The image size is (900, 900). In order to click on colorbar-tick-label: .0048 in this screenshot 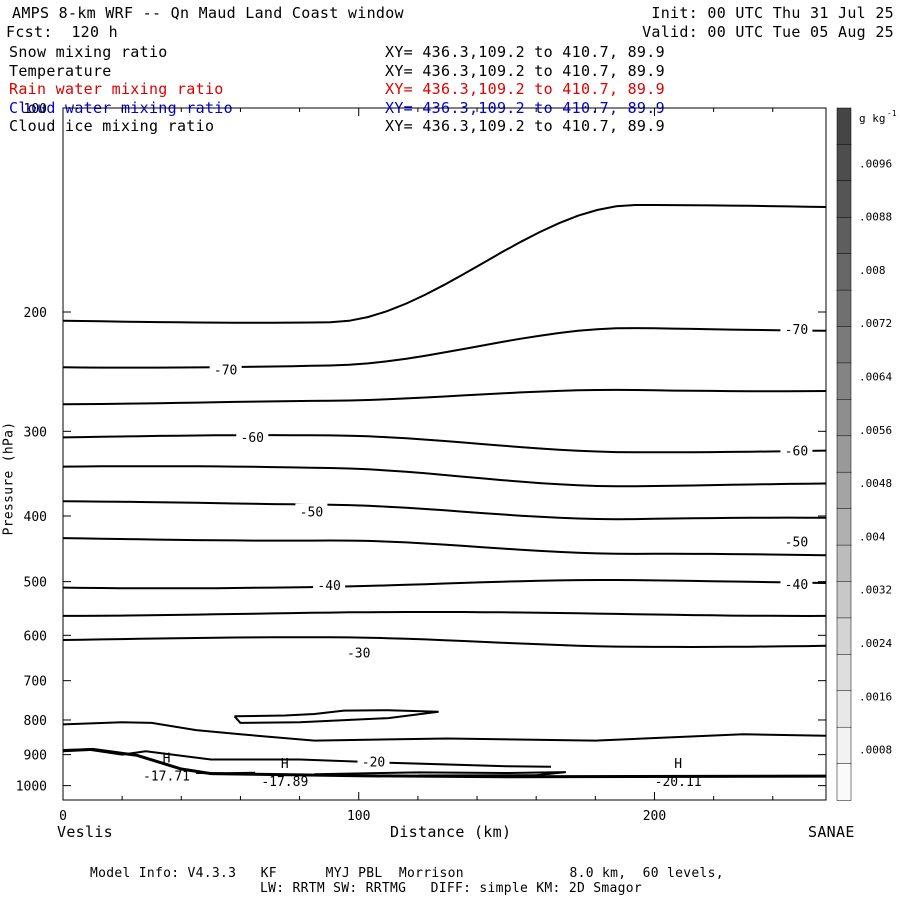, I will do `click(875, 483)`.